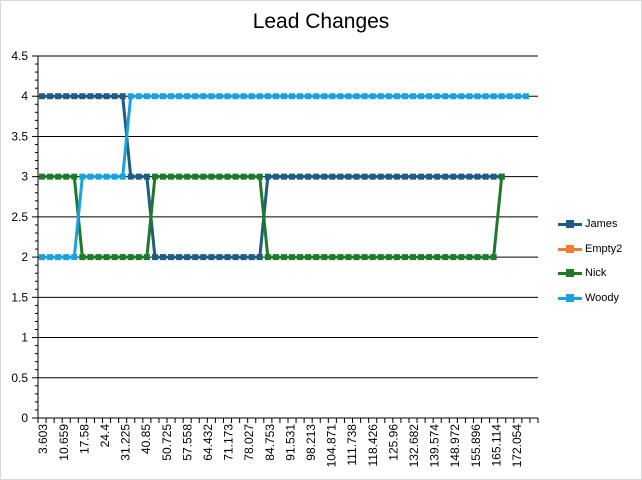 Image resolution: width=642 pixels, height=480 pixels. I want to click on legend: James Empty2 Nick Woody, so click(598, 261).